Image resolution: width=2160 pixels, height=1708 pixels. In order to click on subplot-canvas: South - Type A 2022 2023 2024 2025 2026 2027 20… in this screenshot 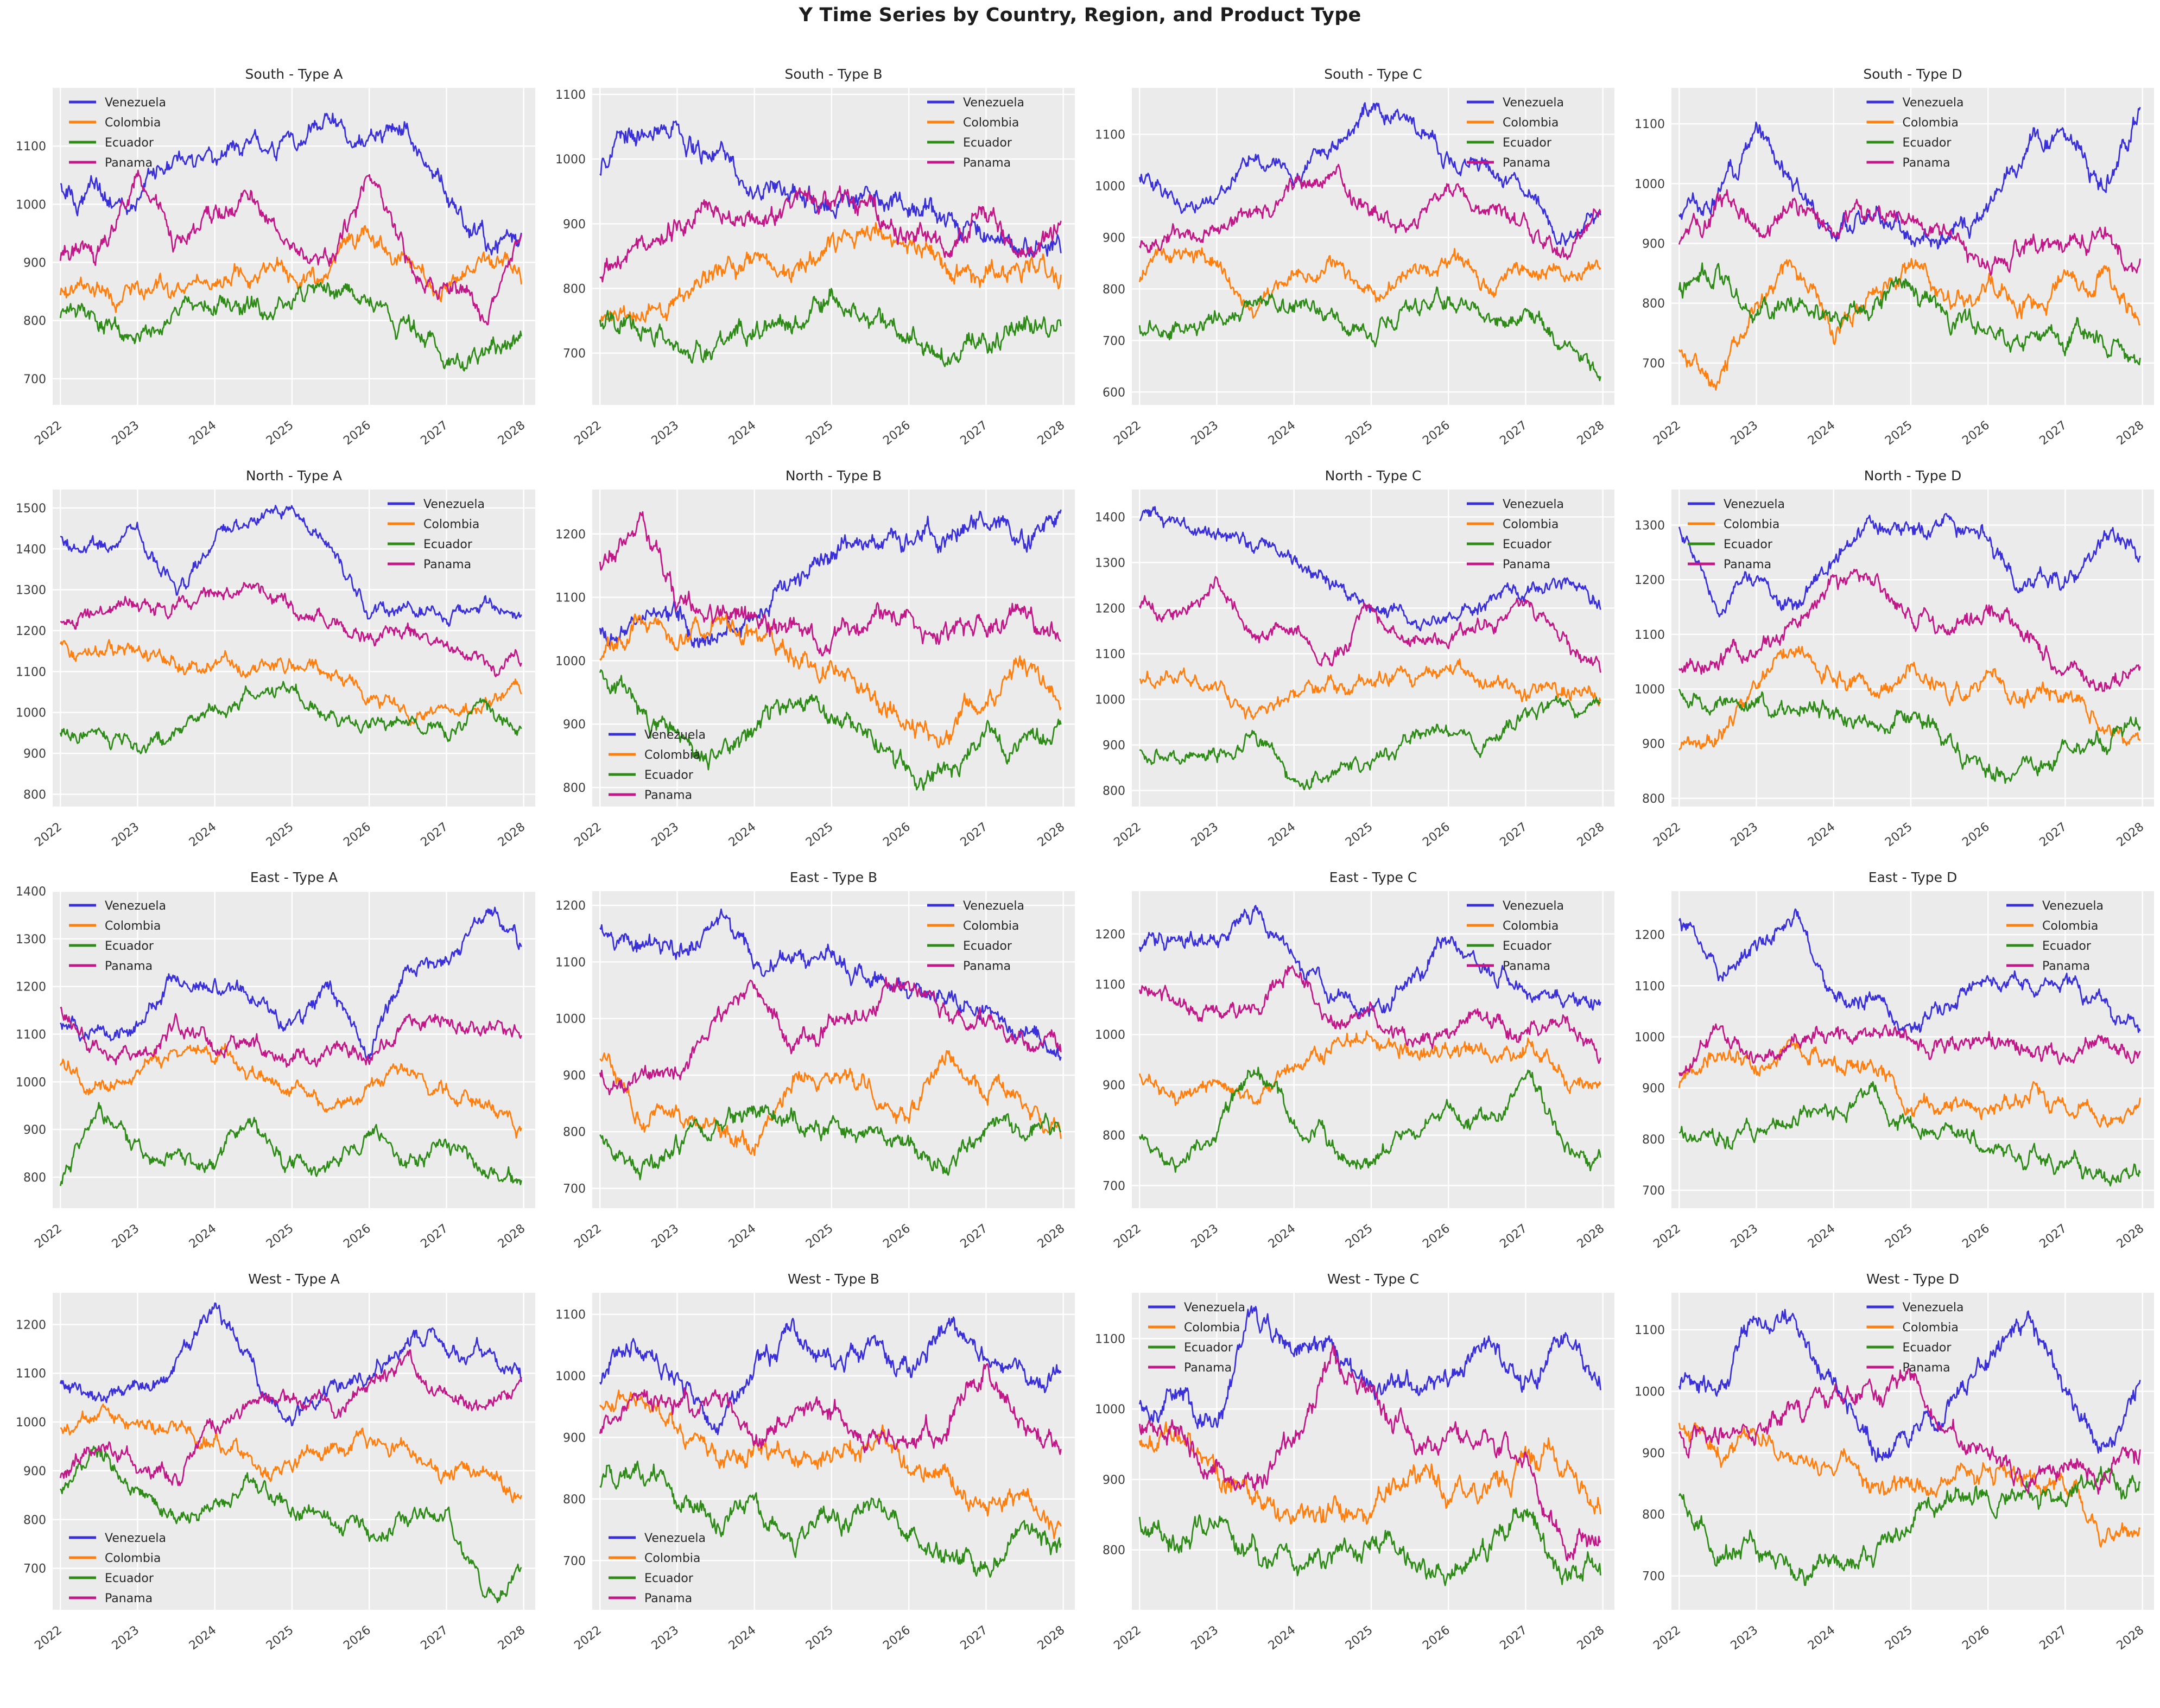, I will do `click(275, 257)`.